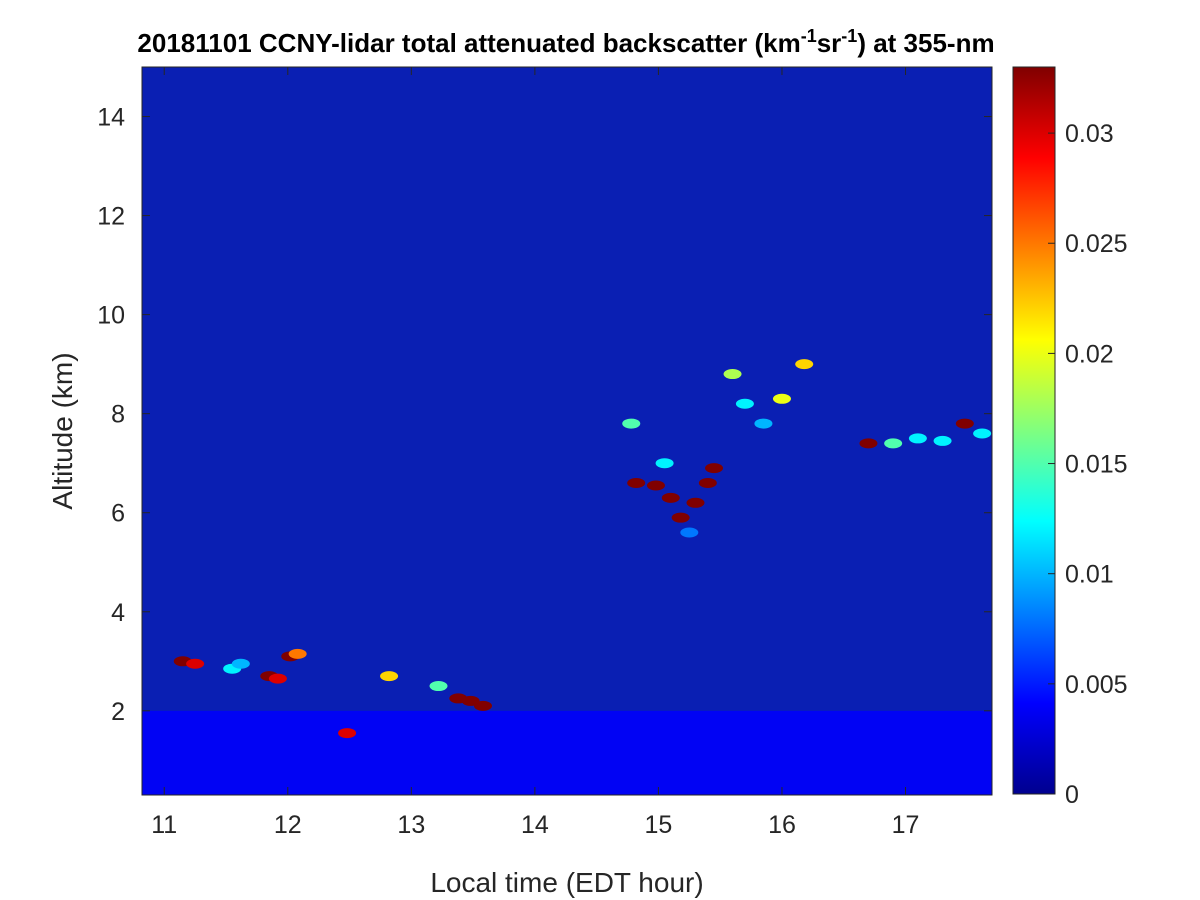 This screenshot has width=1200, height=900. What do you see at coordinates (111, 316) in the screenshot?
I see `y-tick-label: 10` at bounding box center [111, 316].